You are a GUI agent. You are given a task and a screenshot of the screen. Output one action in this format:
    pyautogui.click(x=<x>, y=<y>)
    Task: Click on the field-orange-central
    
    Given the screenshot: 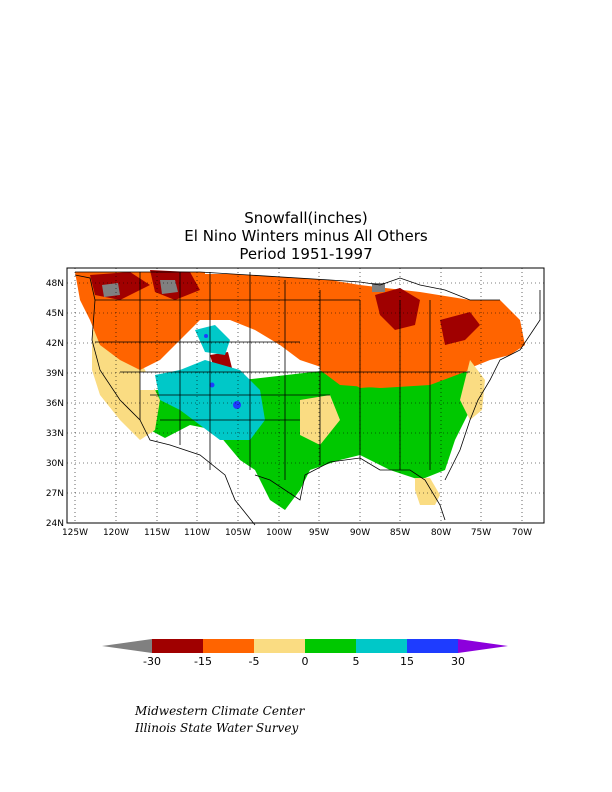 What is the action you would take?
    pyautogui.click(x=395, y=354)
    